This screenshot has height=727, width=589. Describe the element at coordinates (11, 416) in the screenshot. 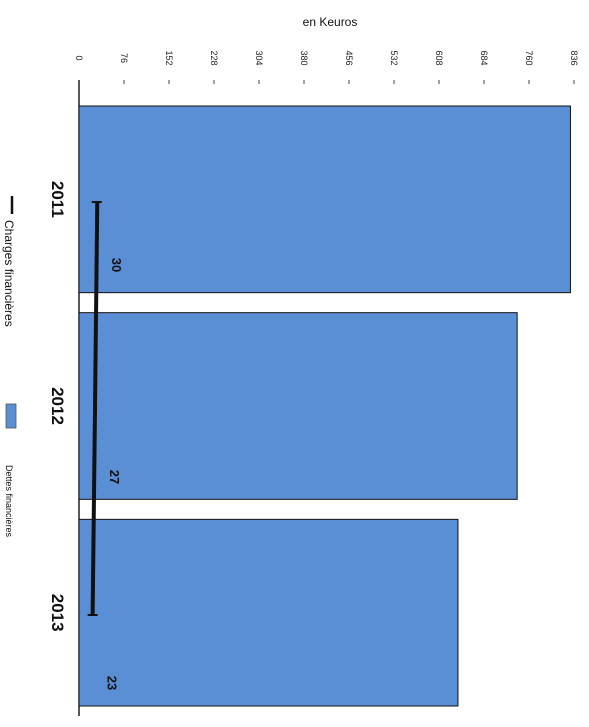

I see `legend-bar-swatch` at that location.